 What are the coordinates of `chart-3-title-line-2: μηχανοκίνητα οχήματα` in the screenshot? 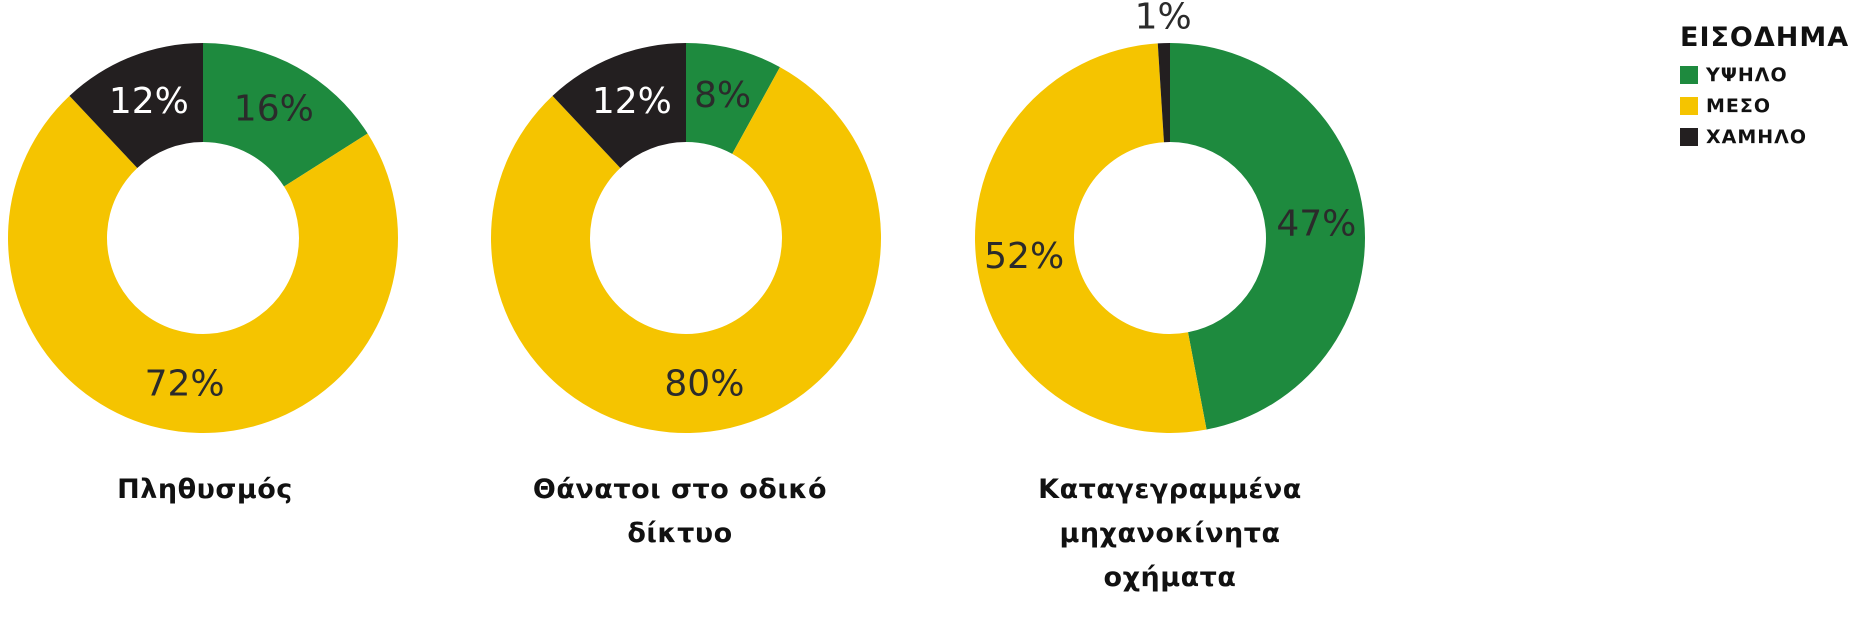 It's located at (1170, 556).